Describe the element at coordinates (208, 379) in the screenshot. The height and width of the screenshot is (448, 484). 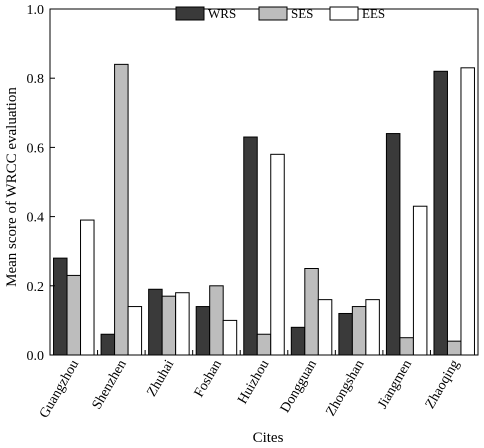
I see `x-tick-label: Foshan` at that location.